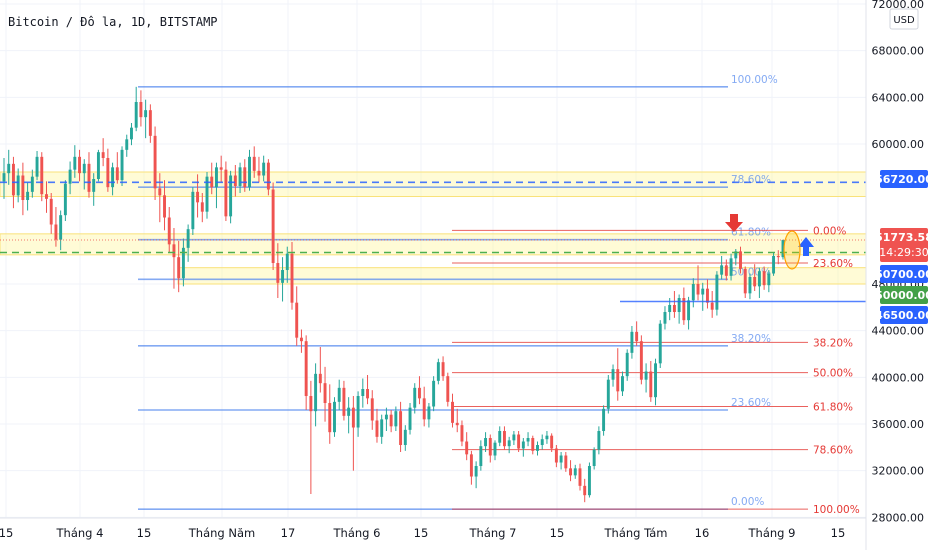  Describe the element at coordinates (833, 408) in the screenshot. I see `fib-red-label: 61.80%` at that location.